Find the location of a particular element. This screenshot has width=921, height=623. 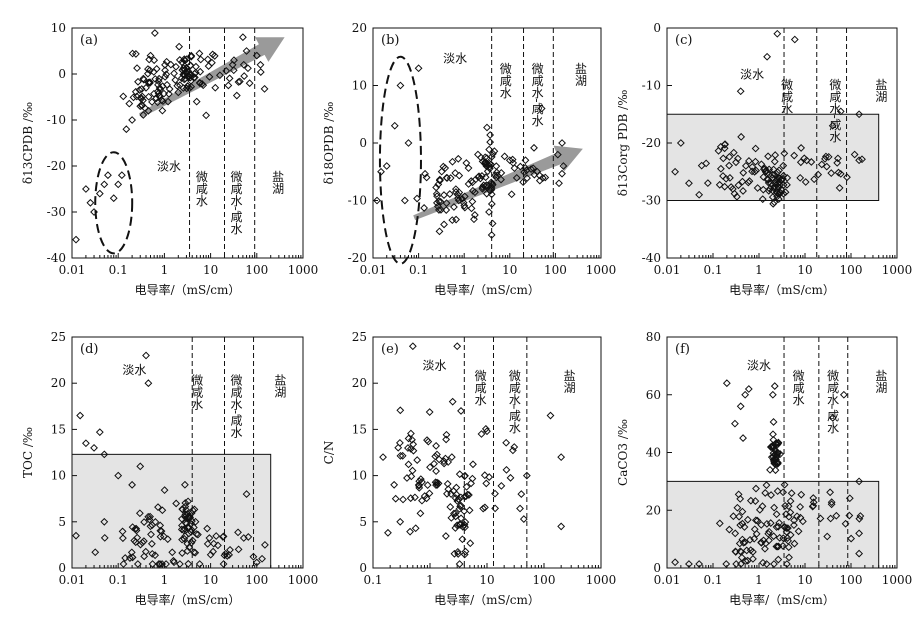

y-axis-title: CaCO3 /‰ is located at coordinates (623, 452).